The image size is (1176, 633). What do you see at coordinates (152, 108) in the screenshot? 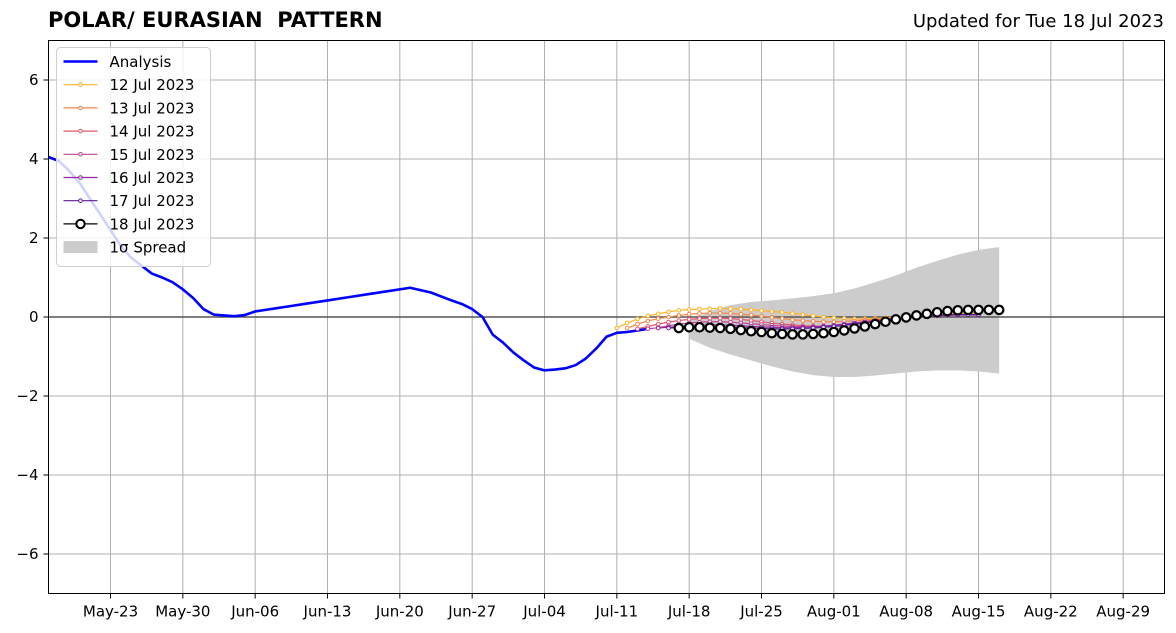
I see `legend-label: 13 Jul 2023` at bounding box center [152, 108].